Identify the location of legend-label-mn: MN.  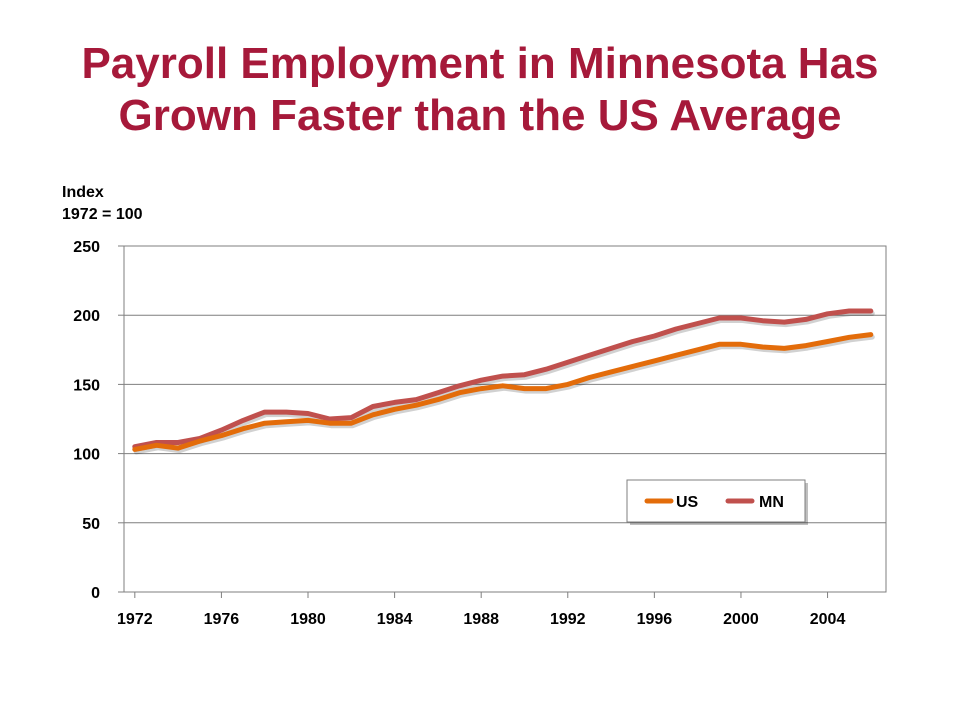
(771, 502).